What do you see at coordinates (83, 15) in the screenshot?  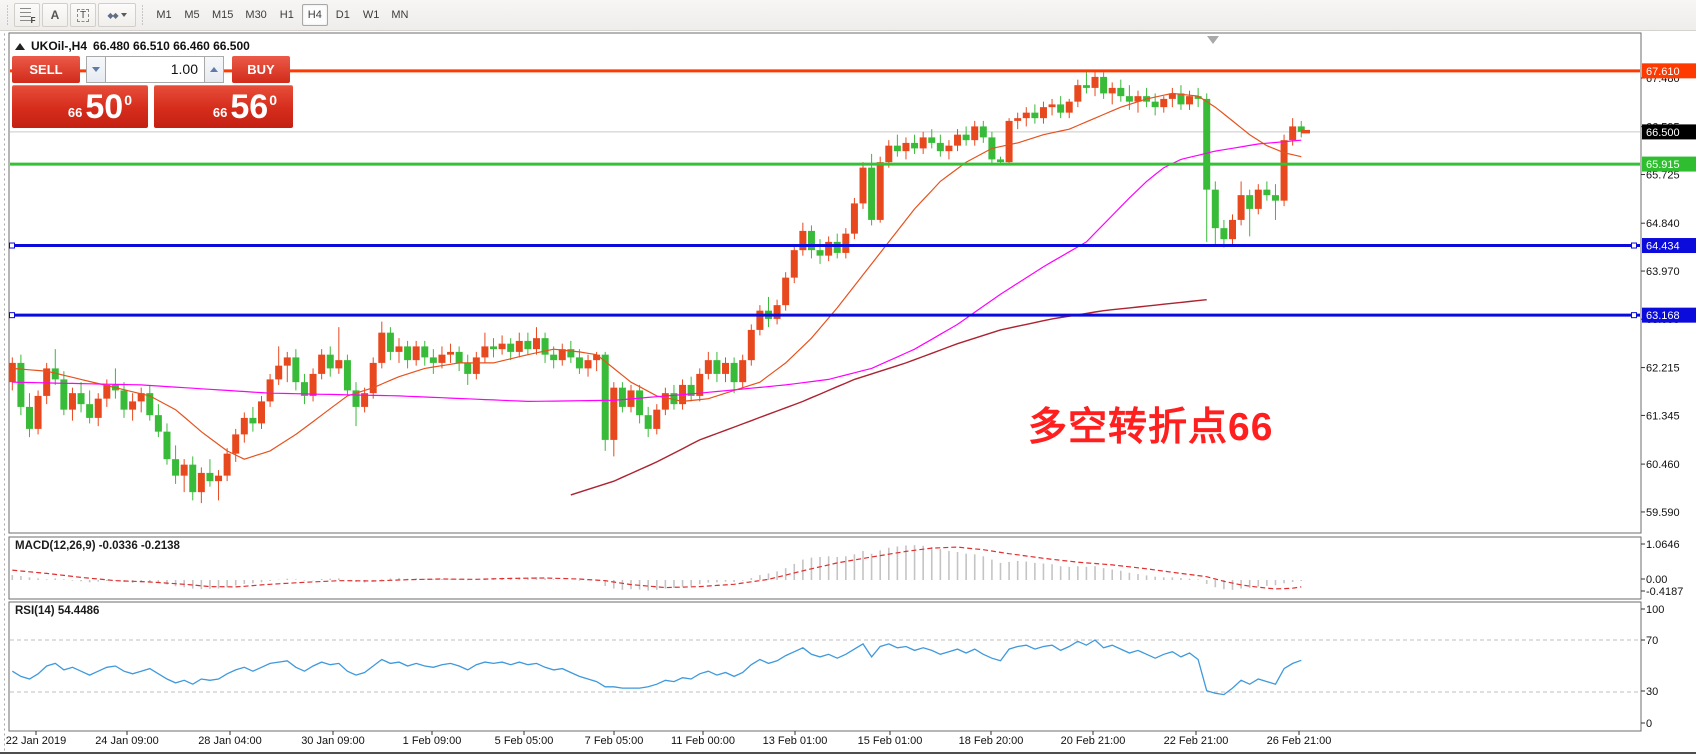 I see `text-label-tool-button: T` at bounding box center [83, 15].